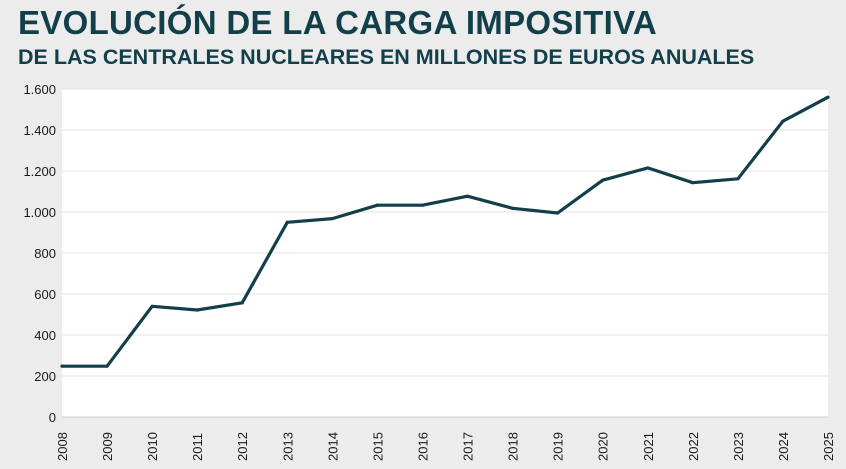 This screenshot has width=846, height=469. What do you see at coordinates (468, 446) in the screenshot?
I see `x-tick-label: 2017` at bounding box center [468, 446].